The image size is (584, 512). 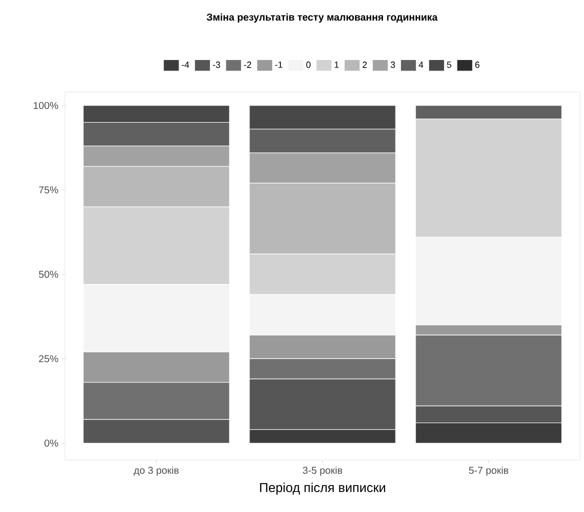 I want to click on legend-label: 0, so click(x=308, y=65).